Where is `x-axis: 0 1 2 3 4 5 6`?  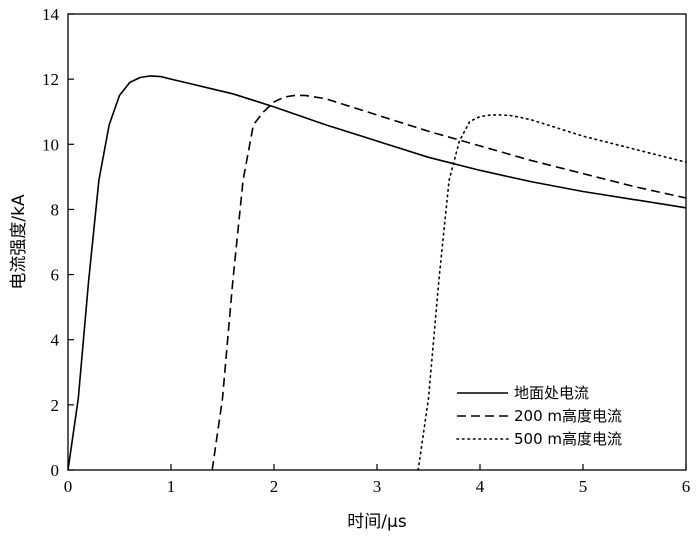 x-axis: 0 1 2 3 4 5 6 is located at coordinates (377, 480).